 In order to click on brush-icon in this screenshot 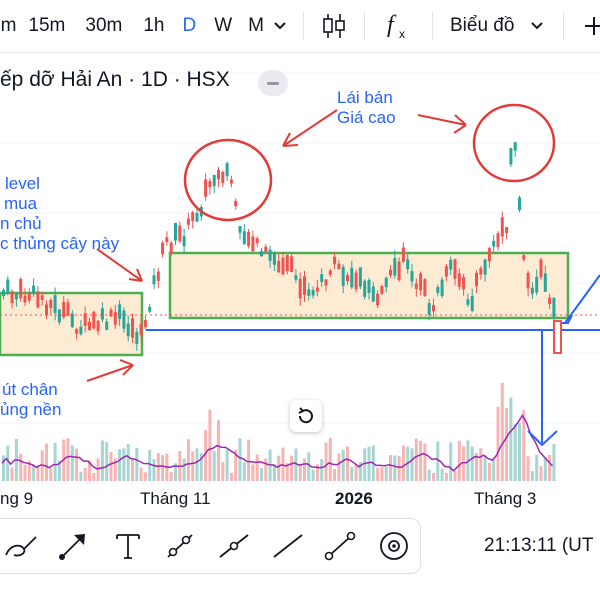, I will do `click(22, 546)`.